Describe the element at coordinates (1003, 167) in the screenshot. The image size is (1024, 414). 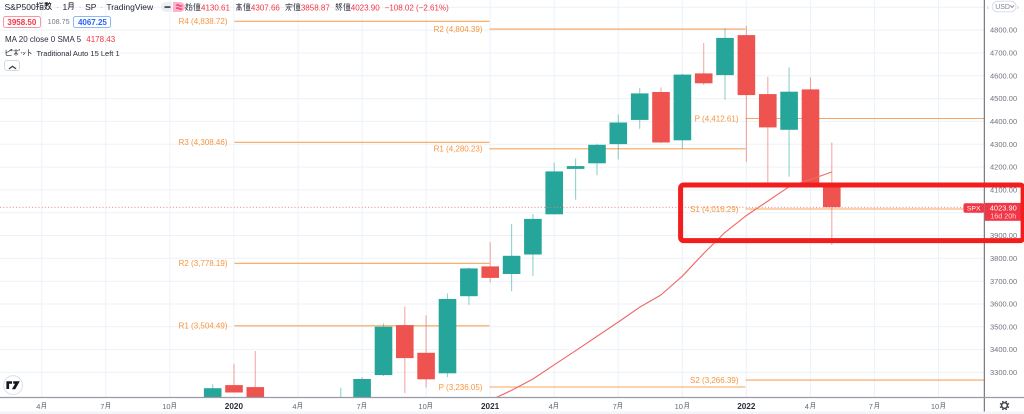
I see `svg-text: 4200.00` at that location.